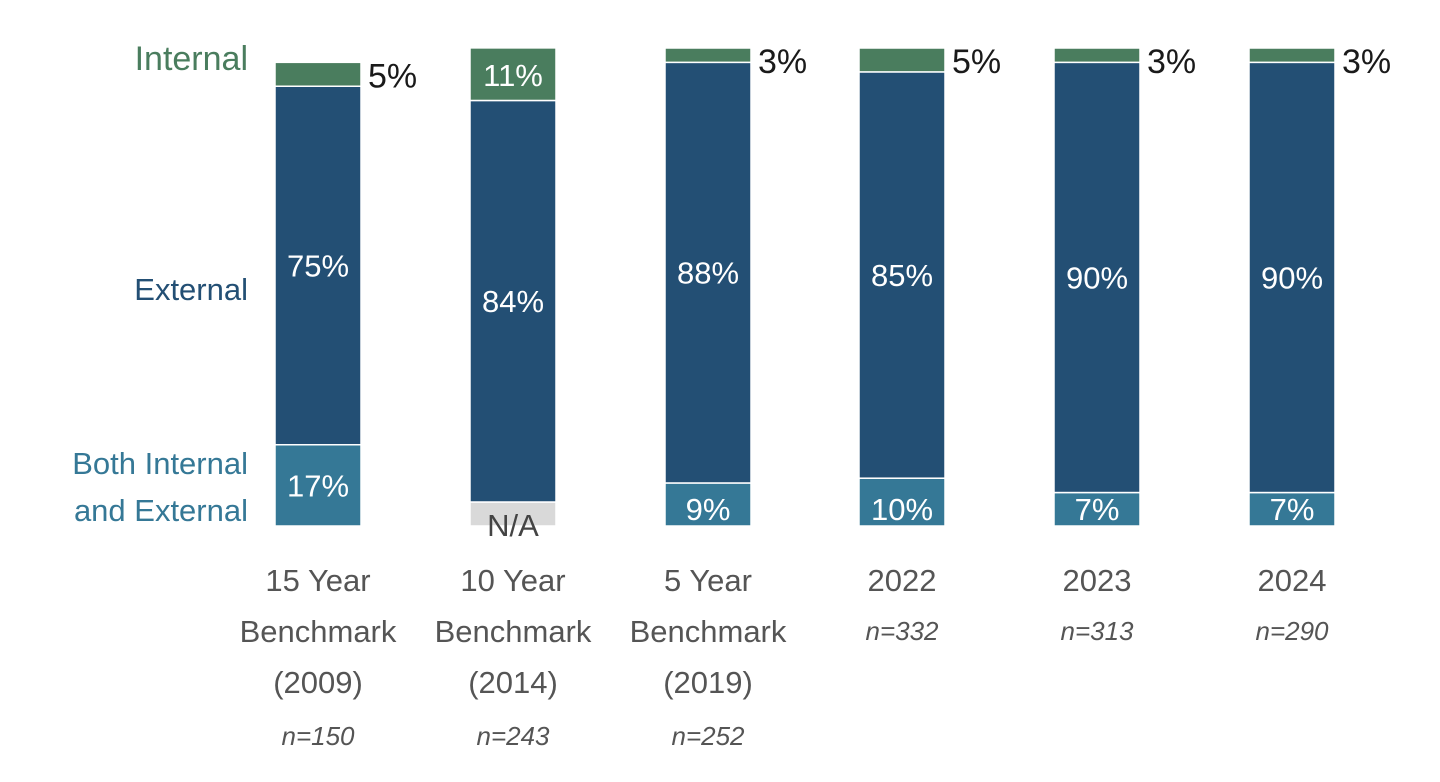 The image size is (1440, 782). I want to click on data-label: 10%, so click(902, 509).